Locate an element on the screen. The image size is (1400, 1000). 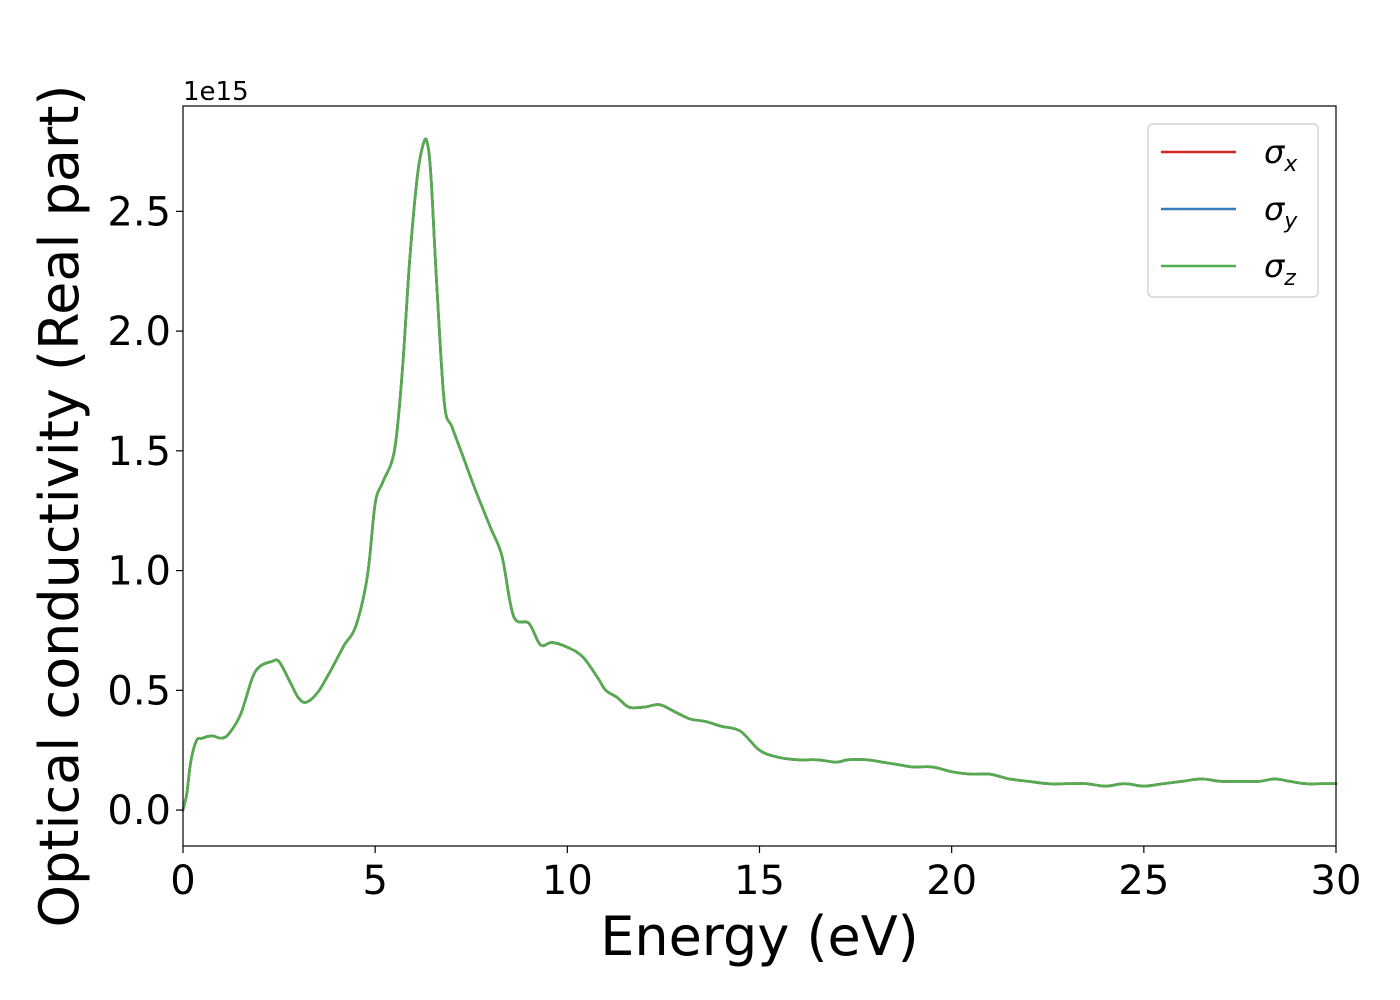
y-tick-label: 2.0 is located at coordinates (139, 332).